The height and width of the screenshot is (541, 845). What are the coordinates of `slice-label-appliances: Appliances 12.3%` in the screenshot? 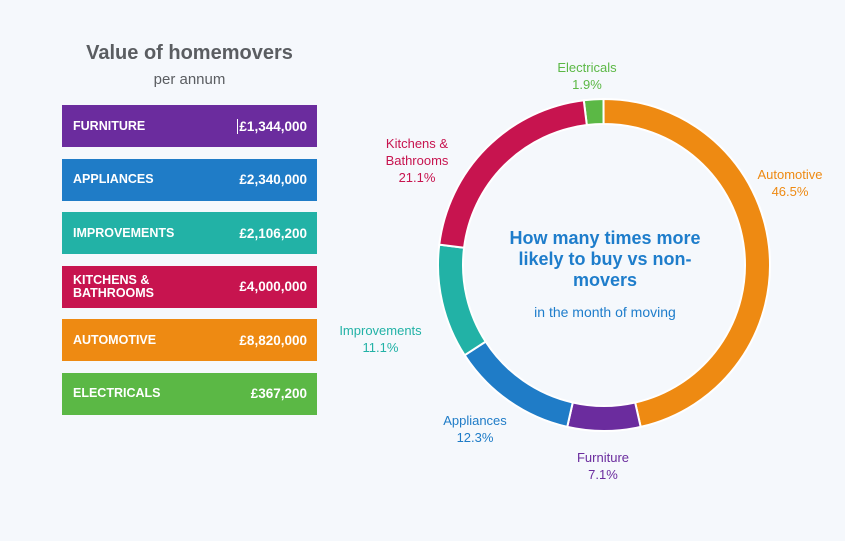 It's located at (475, 429).